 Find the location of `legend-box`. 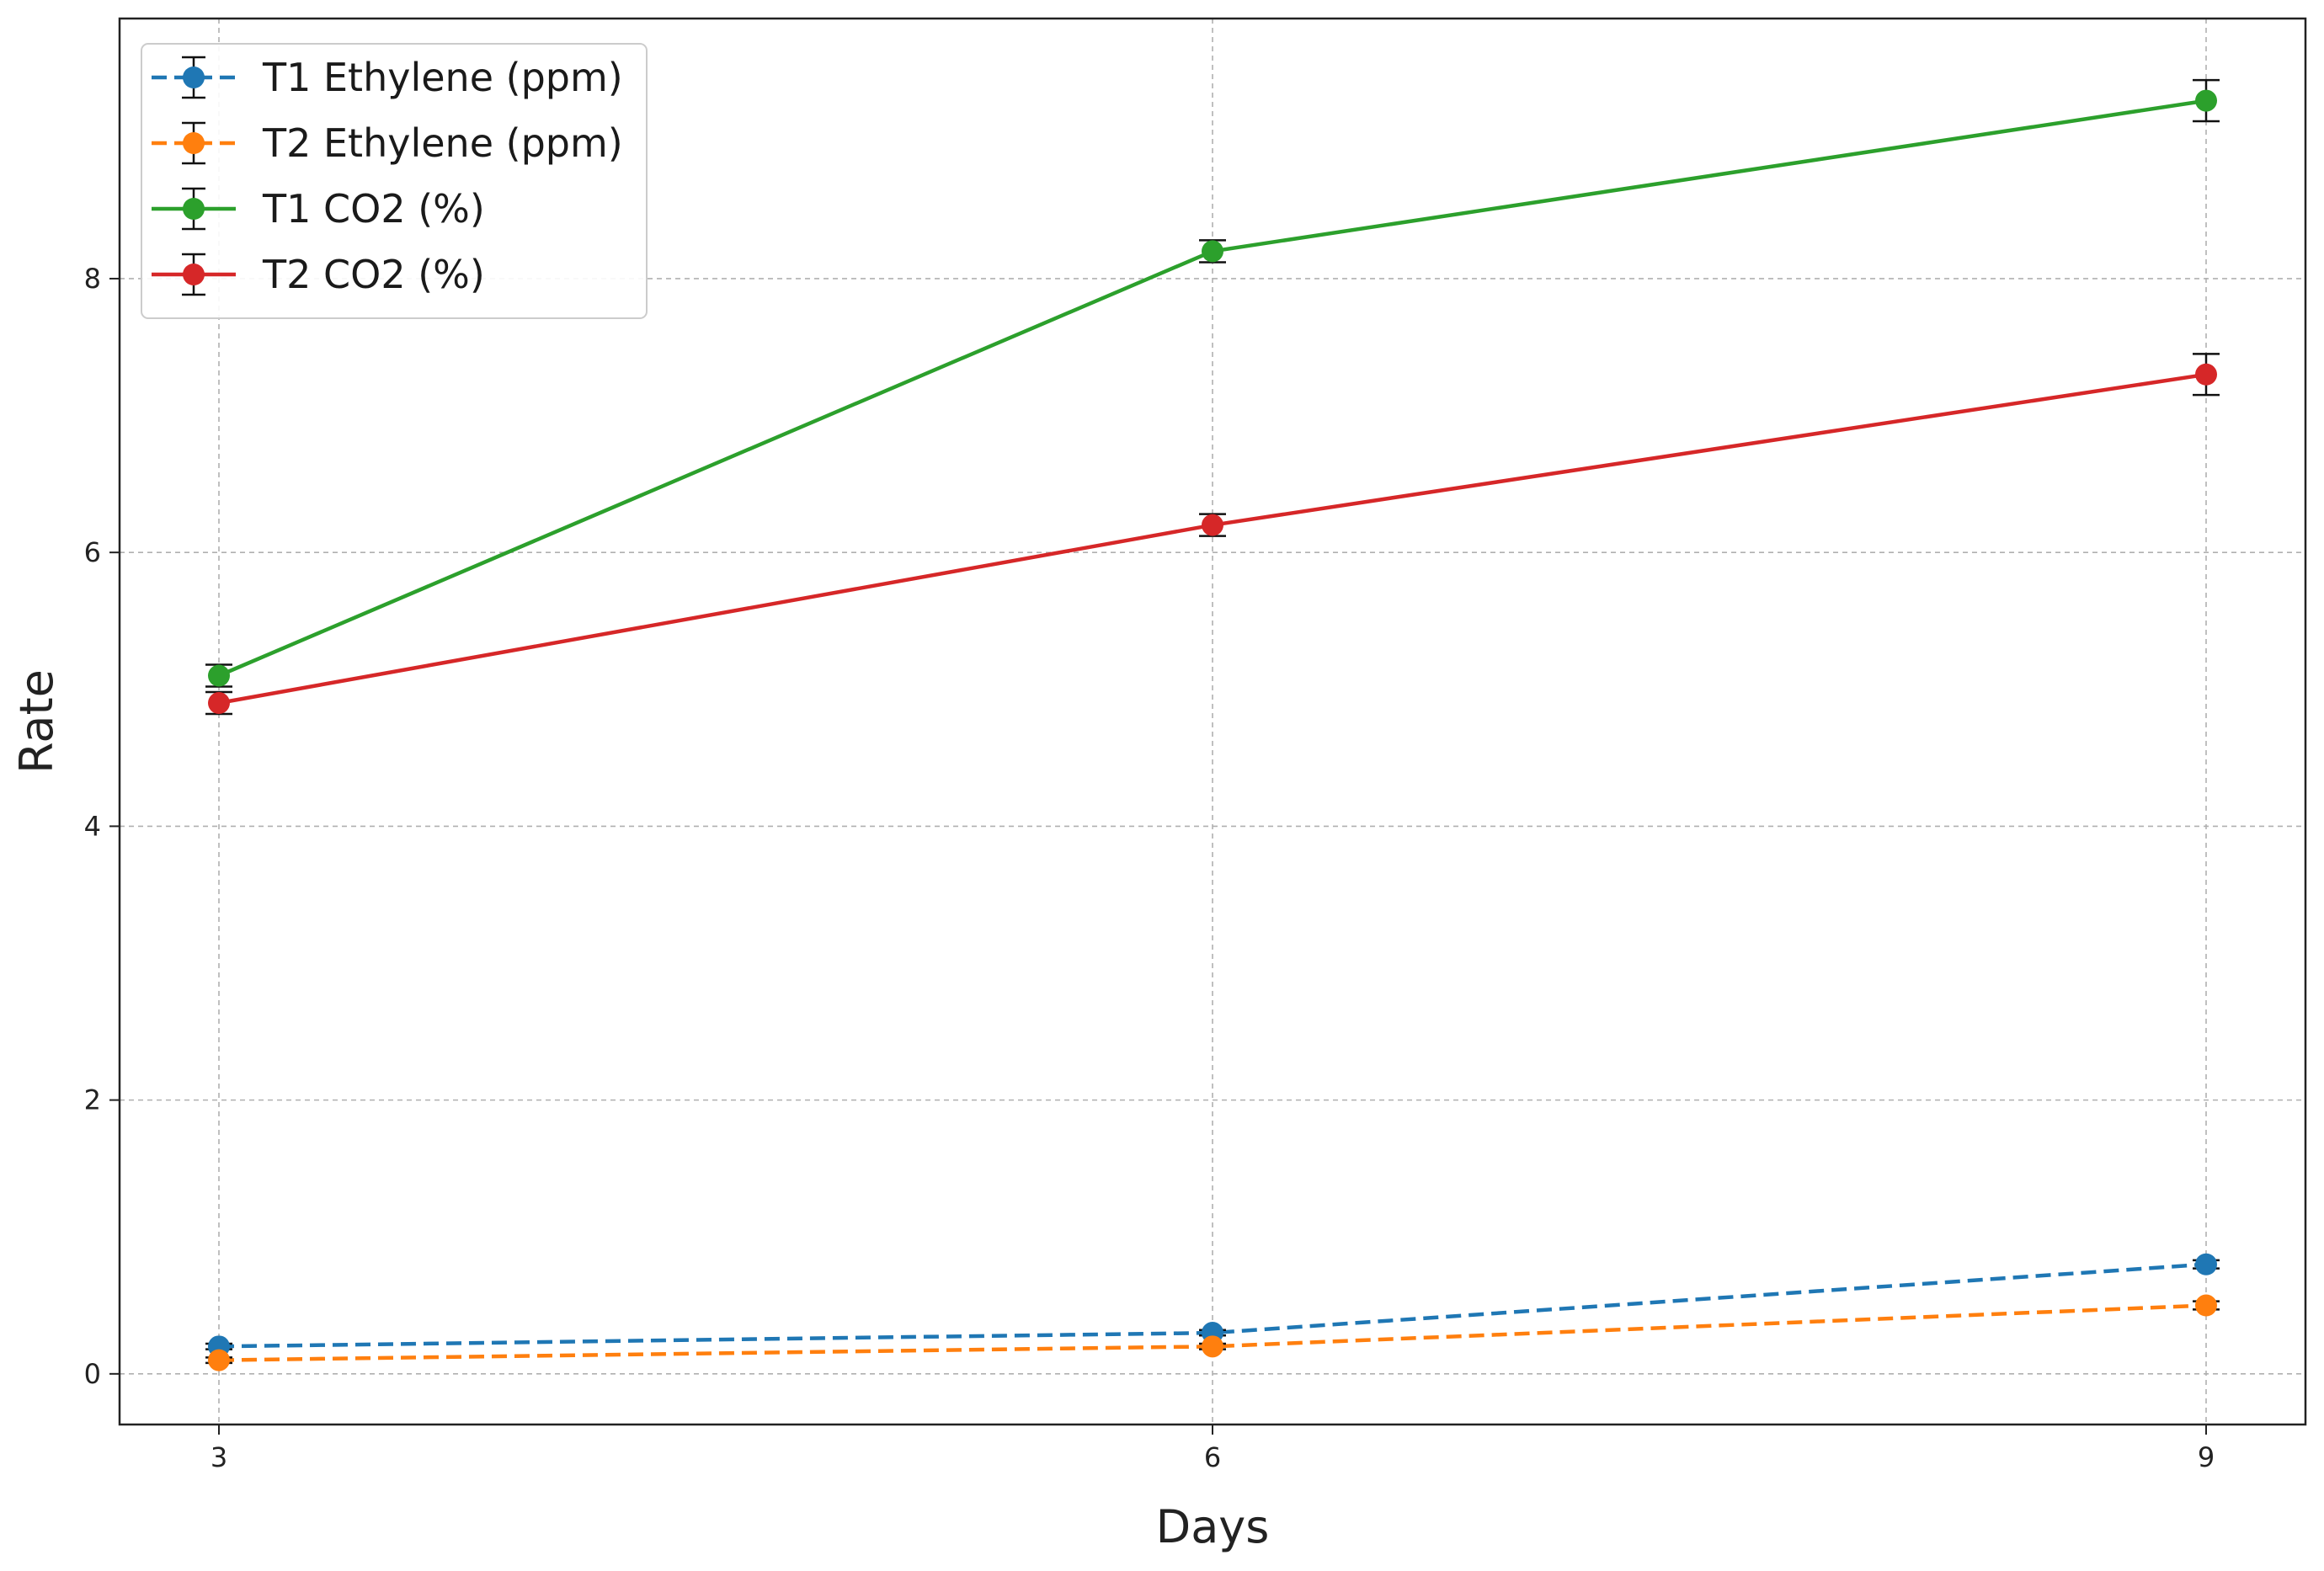

legend-box is located at coordinates (394, 181).